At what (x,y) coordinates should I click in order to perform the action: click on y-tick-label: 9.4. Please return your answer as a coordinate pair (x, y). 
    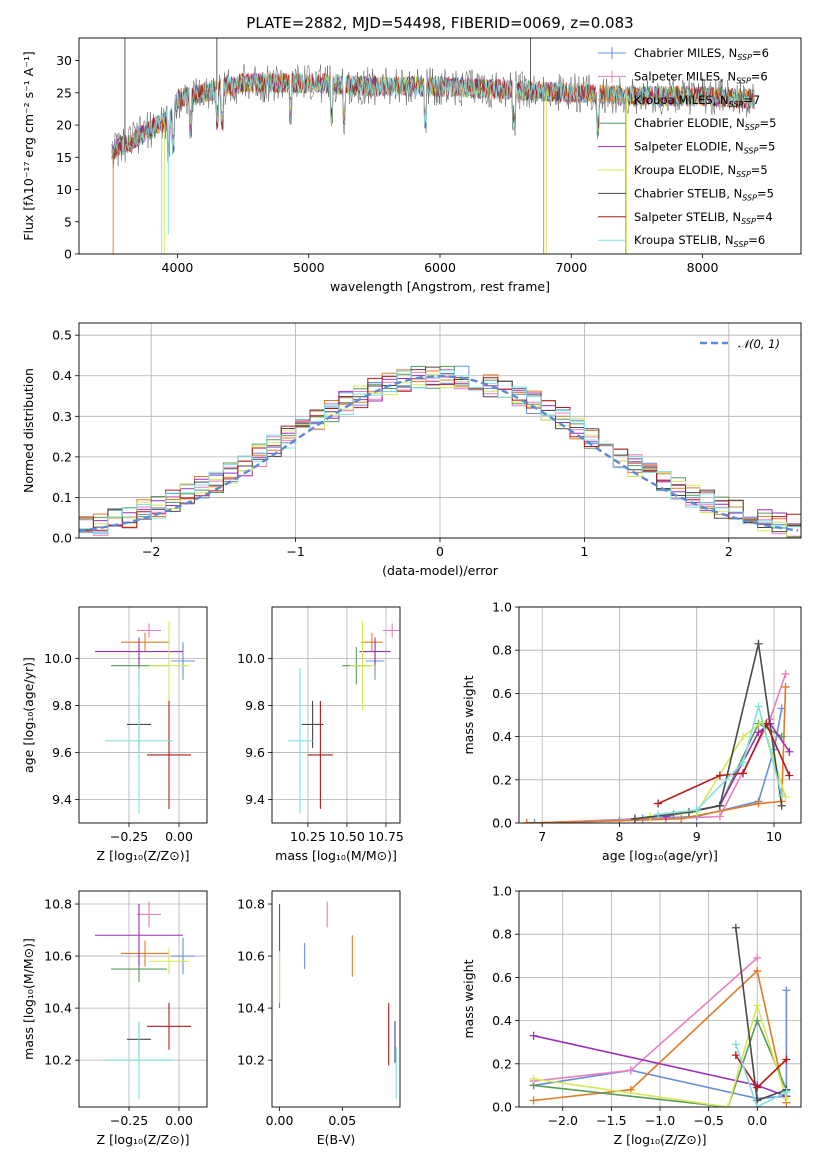
    Looking at the image, I should click on (255, 799).